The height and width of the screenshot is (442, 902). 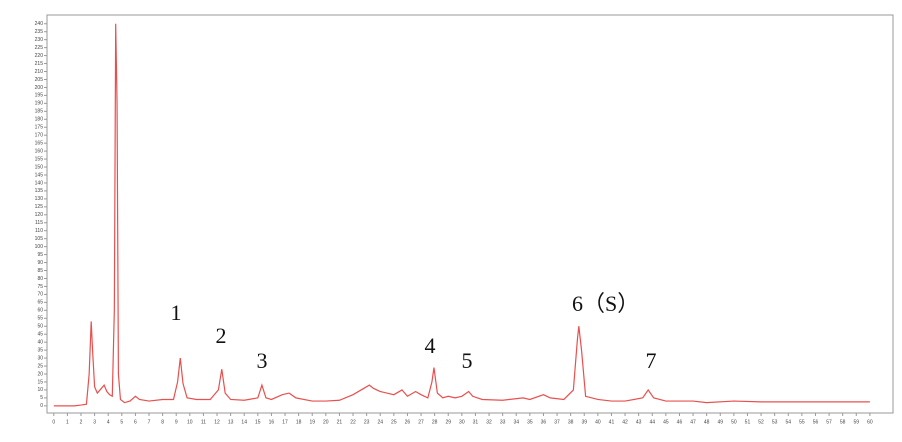 What do you see at coordinates (39, 151) in the screenshot?
I see `y-tick-label: 160` at bounding box center [39, 151].